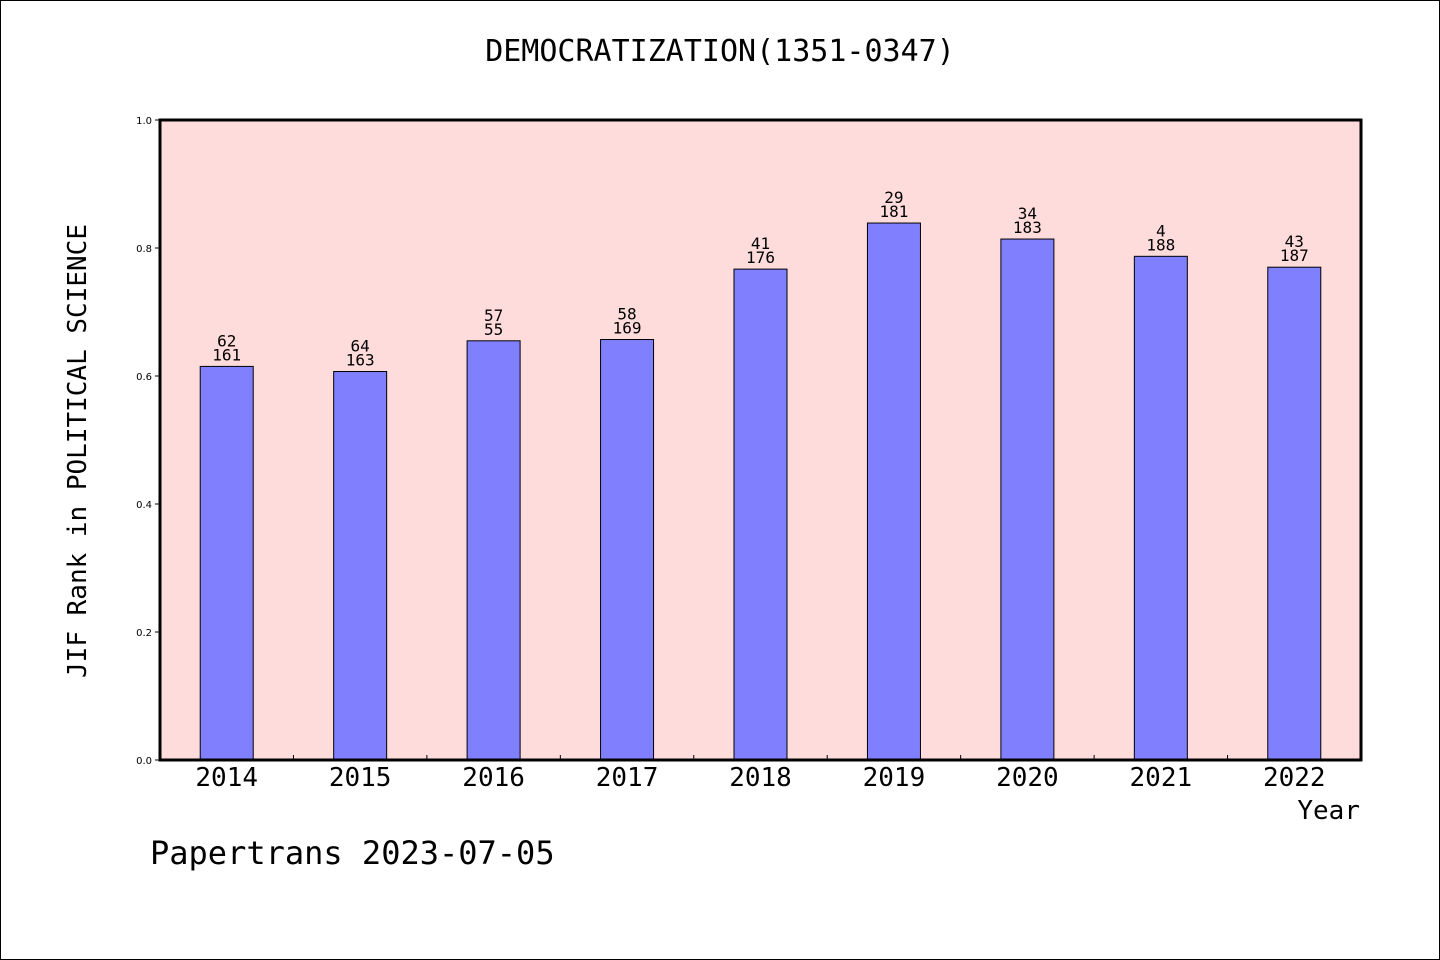  I want to click on chart-title: DEMOCRATIZATION(1351-0347), so click(720, 51).